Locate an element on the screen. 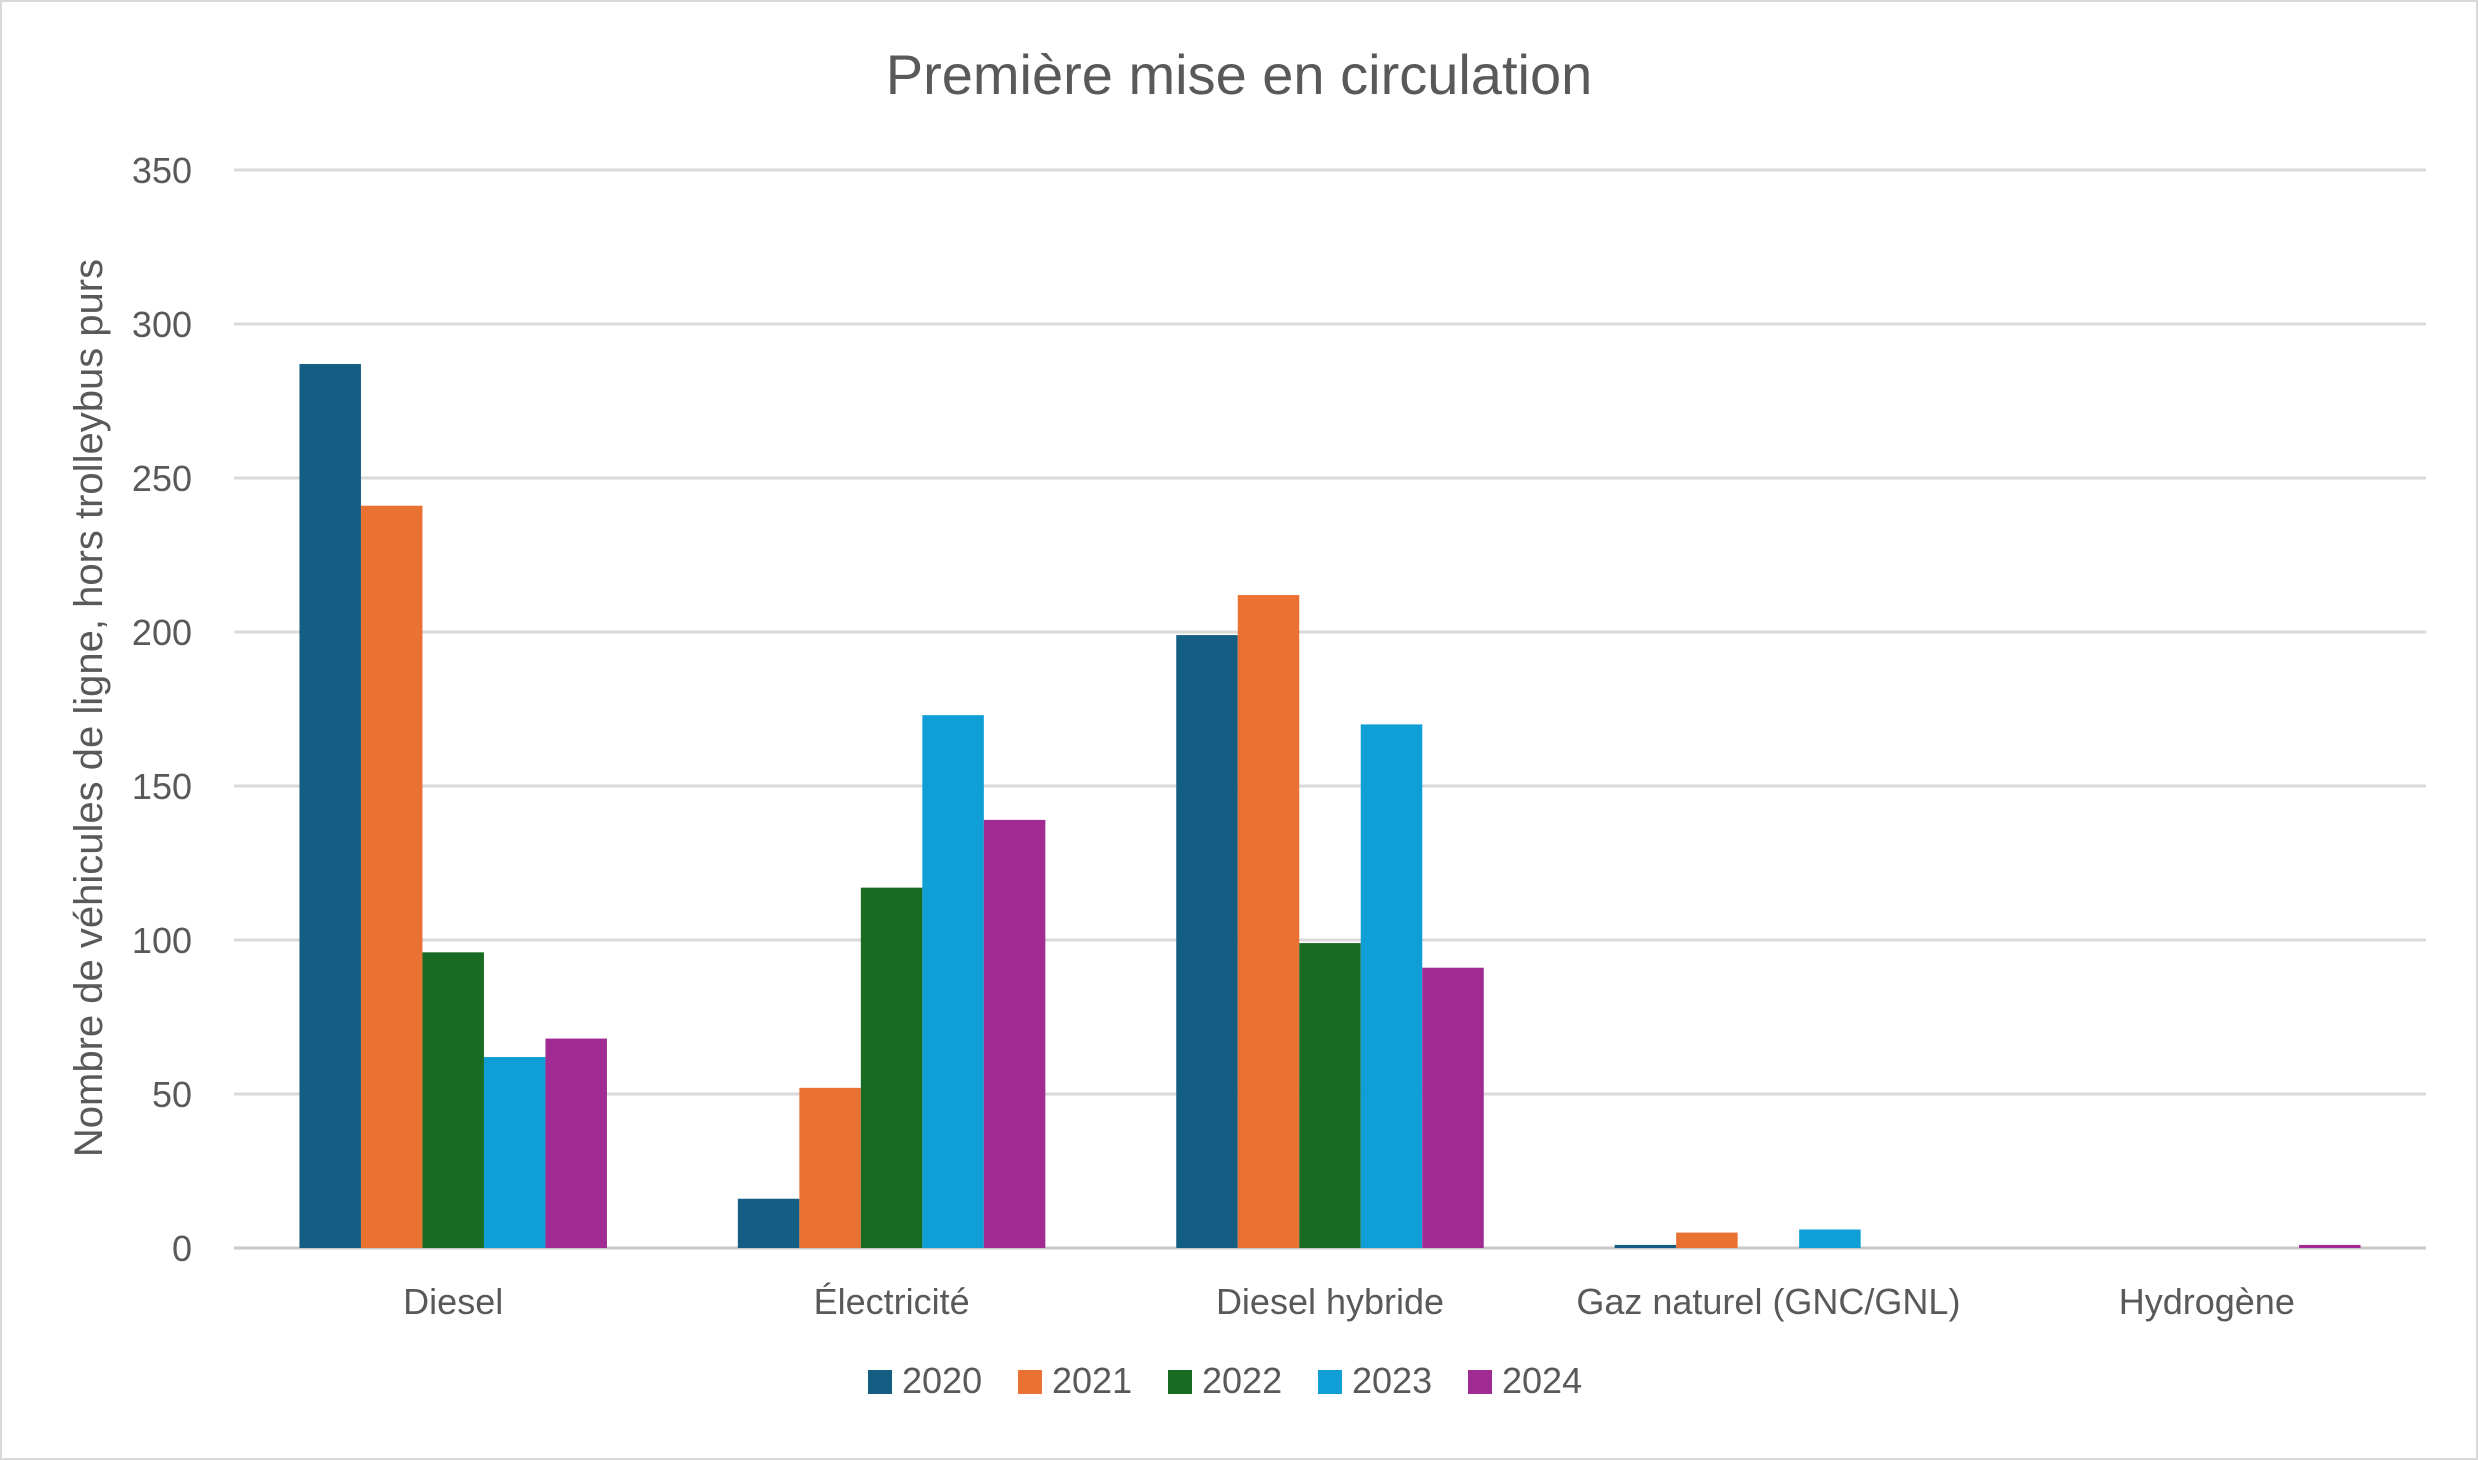  legend: 2020 2021 2022 2023 2024 is located at coordinates (1225, 1380).